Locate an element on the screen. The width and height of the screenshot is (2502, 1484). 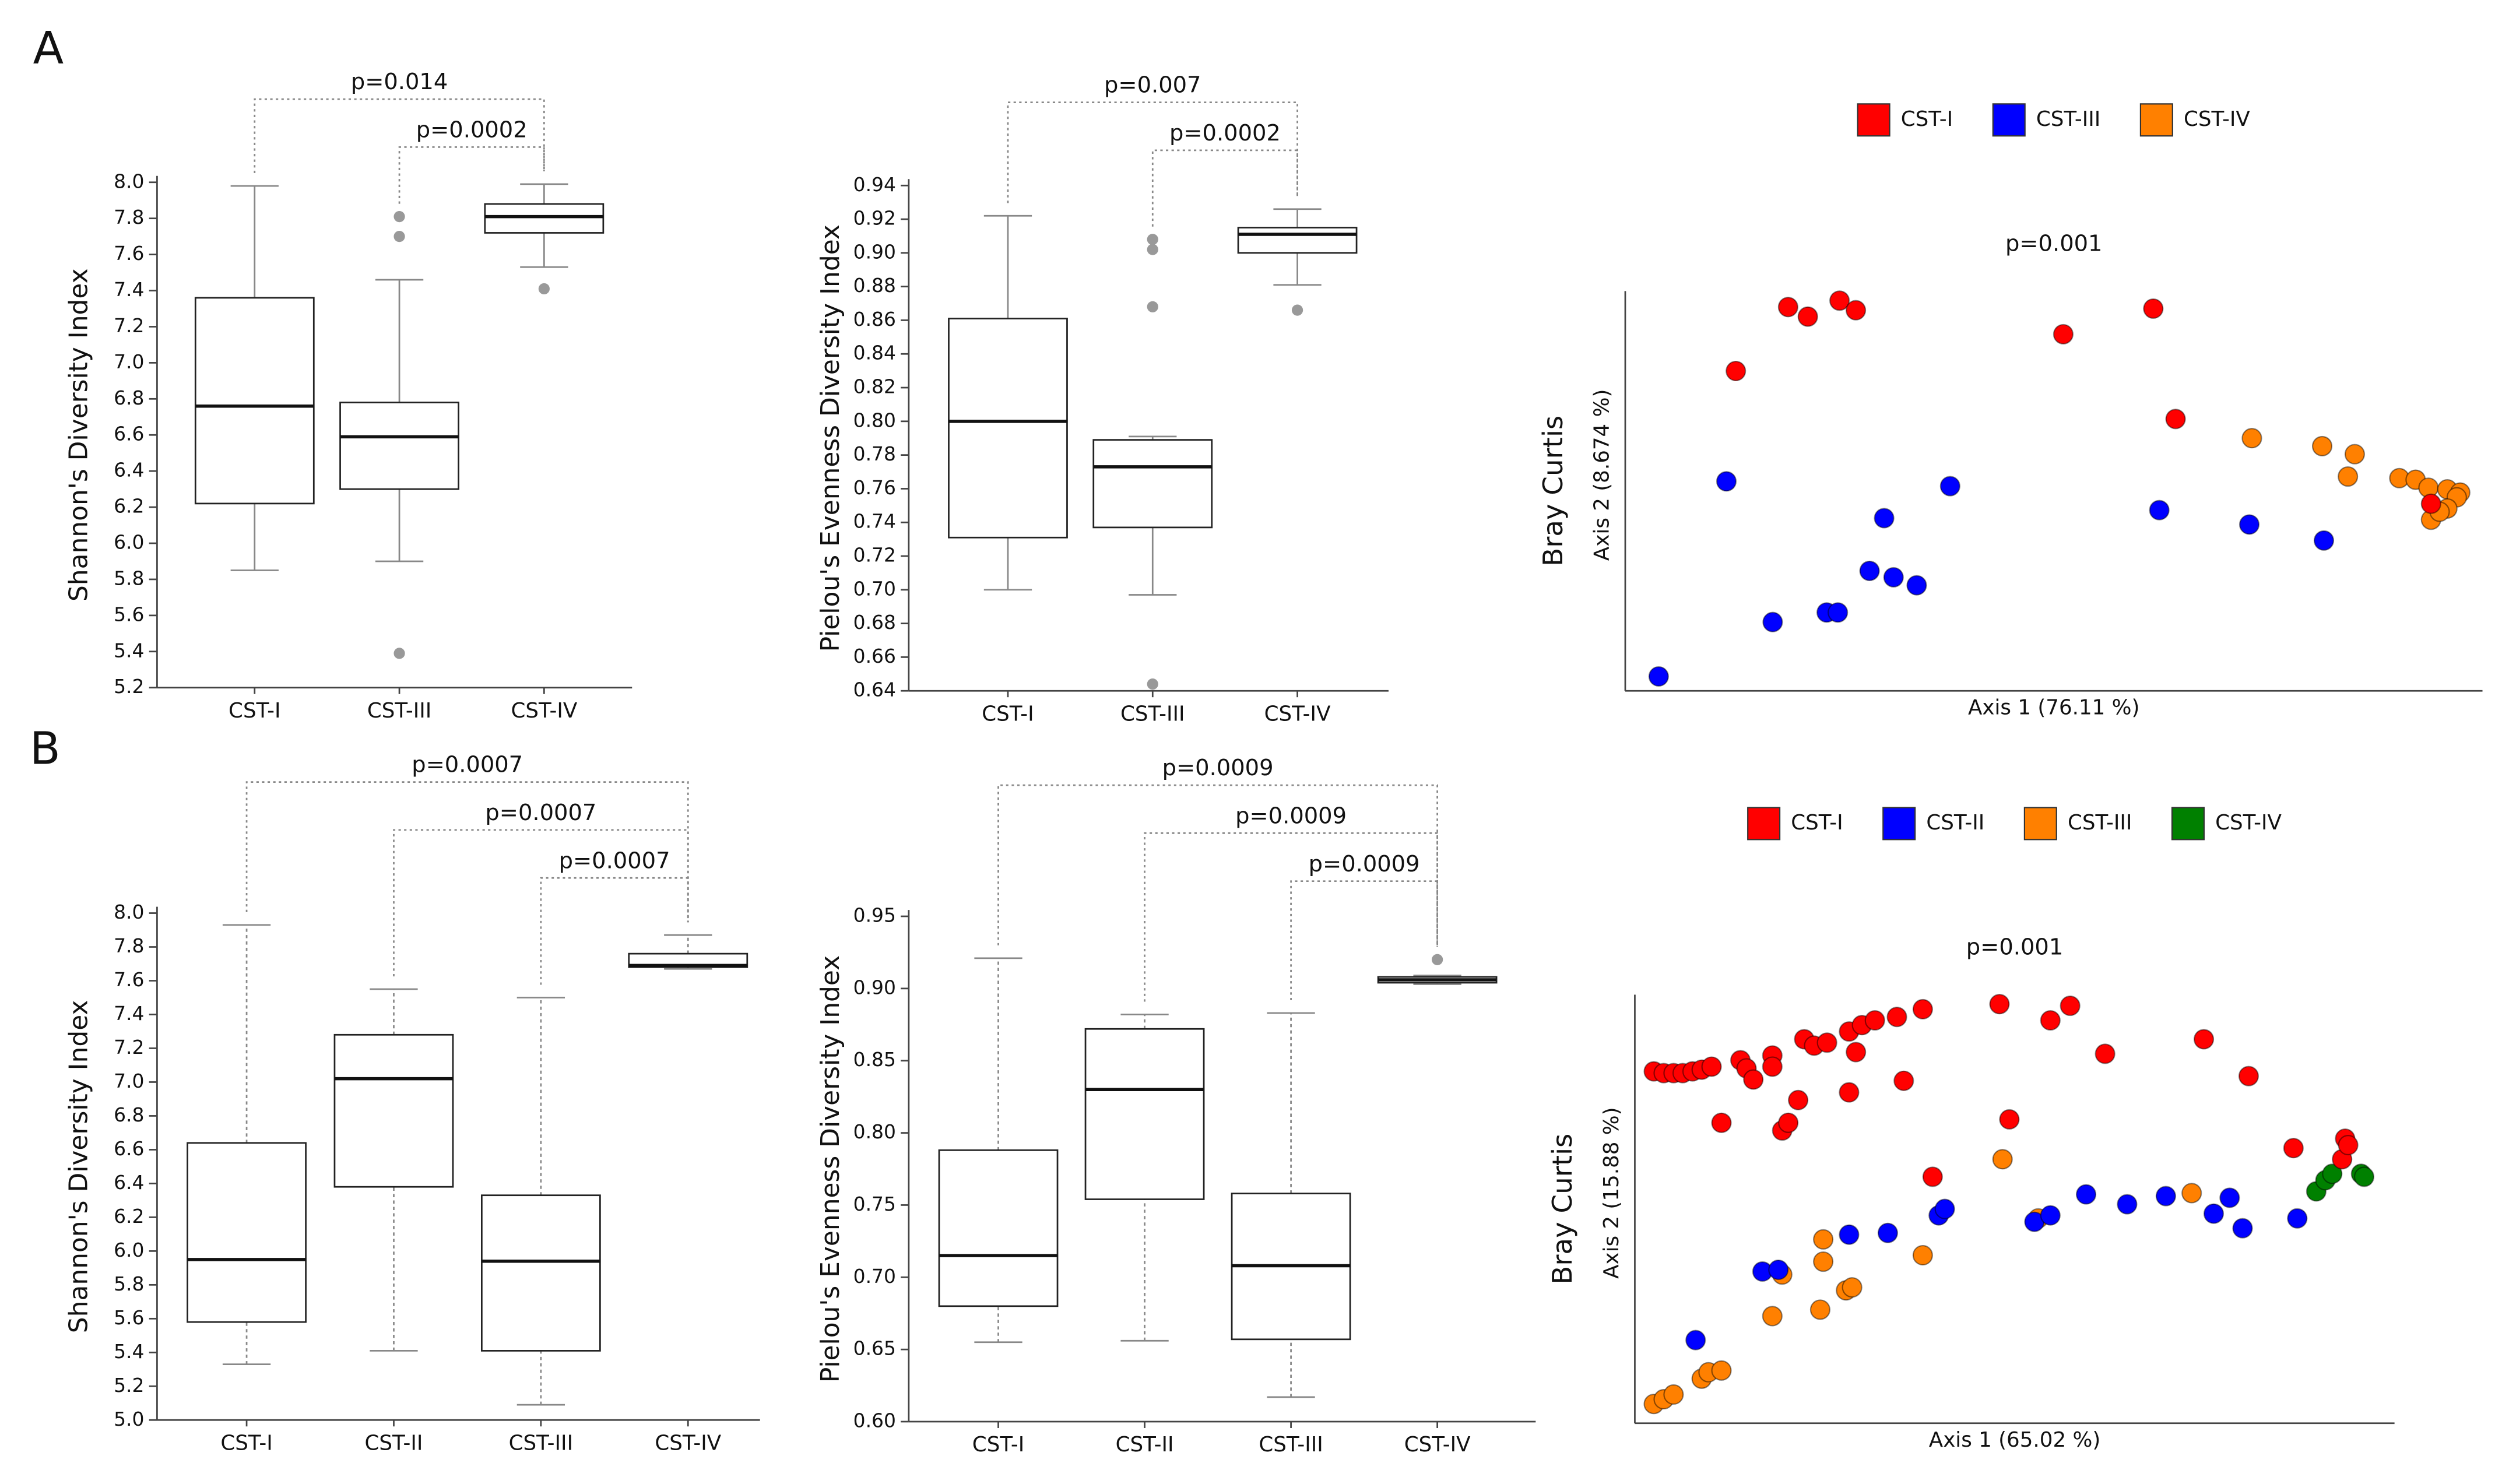
y-tick-label: 0.95 is located at coordinates (874, 915).